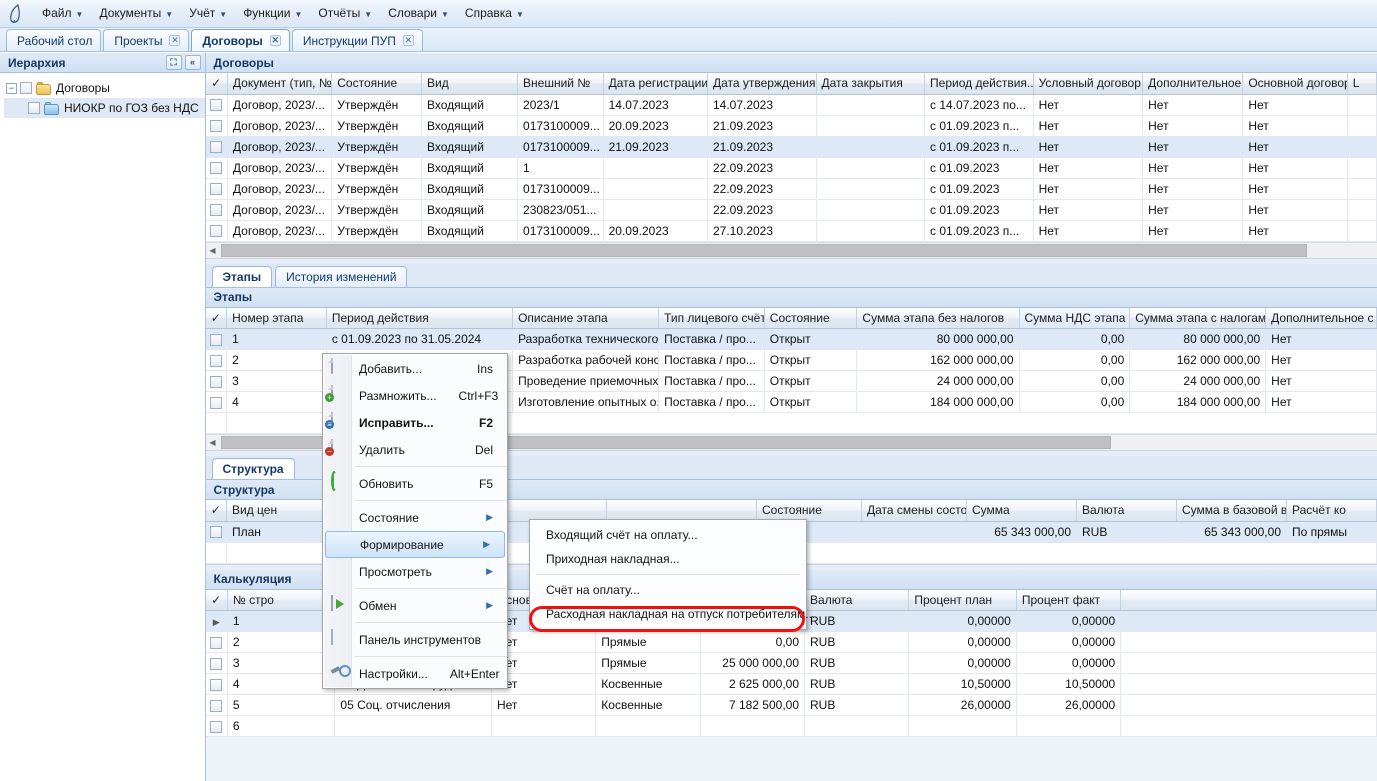 The height and width of the screenshot is (781, 1377). I want to click on tab-etapy: Этапы, so click(242, 276).